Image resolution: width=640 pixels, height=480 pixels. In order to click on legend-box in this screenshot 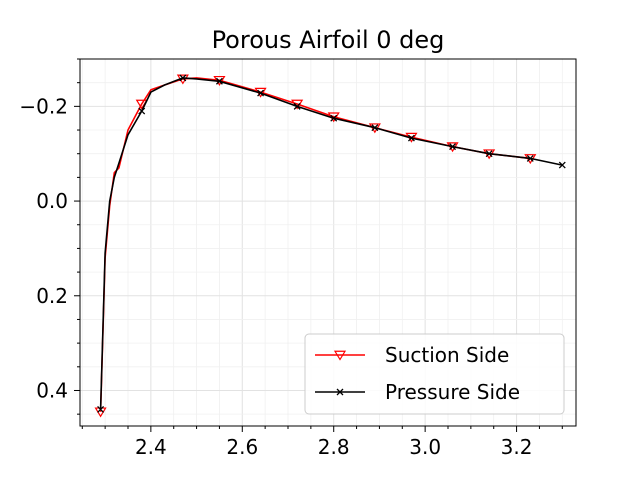, I will do `click(434, 374)`.